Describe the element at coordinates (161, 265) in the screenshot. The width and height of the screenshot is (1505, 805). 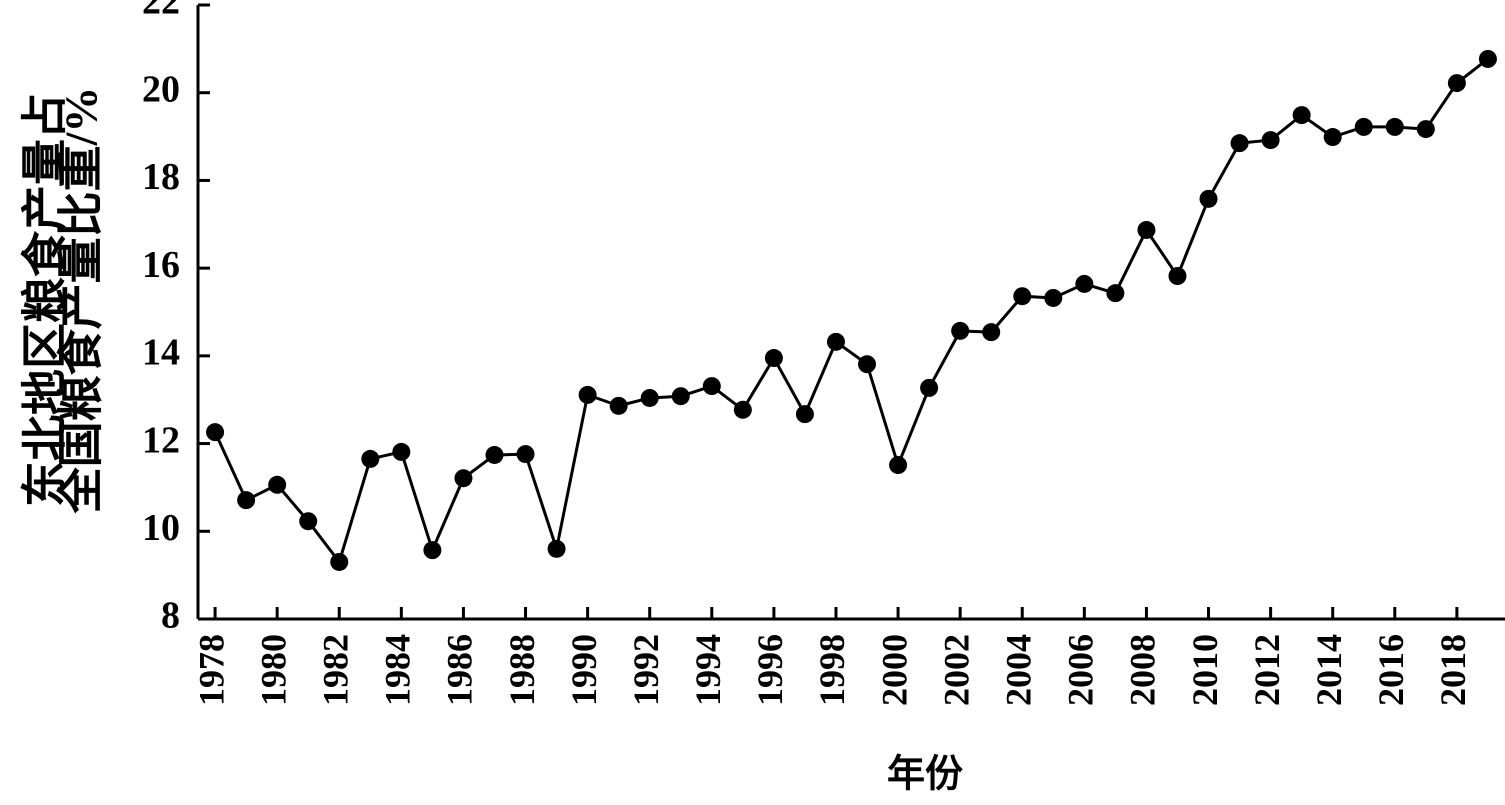
I see `y-tick-label: 16` at that location.